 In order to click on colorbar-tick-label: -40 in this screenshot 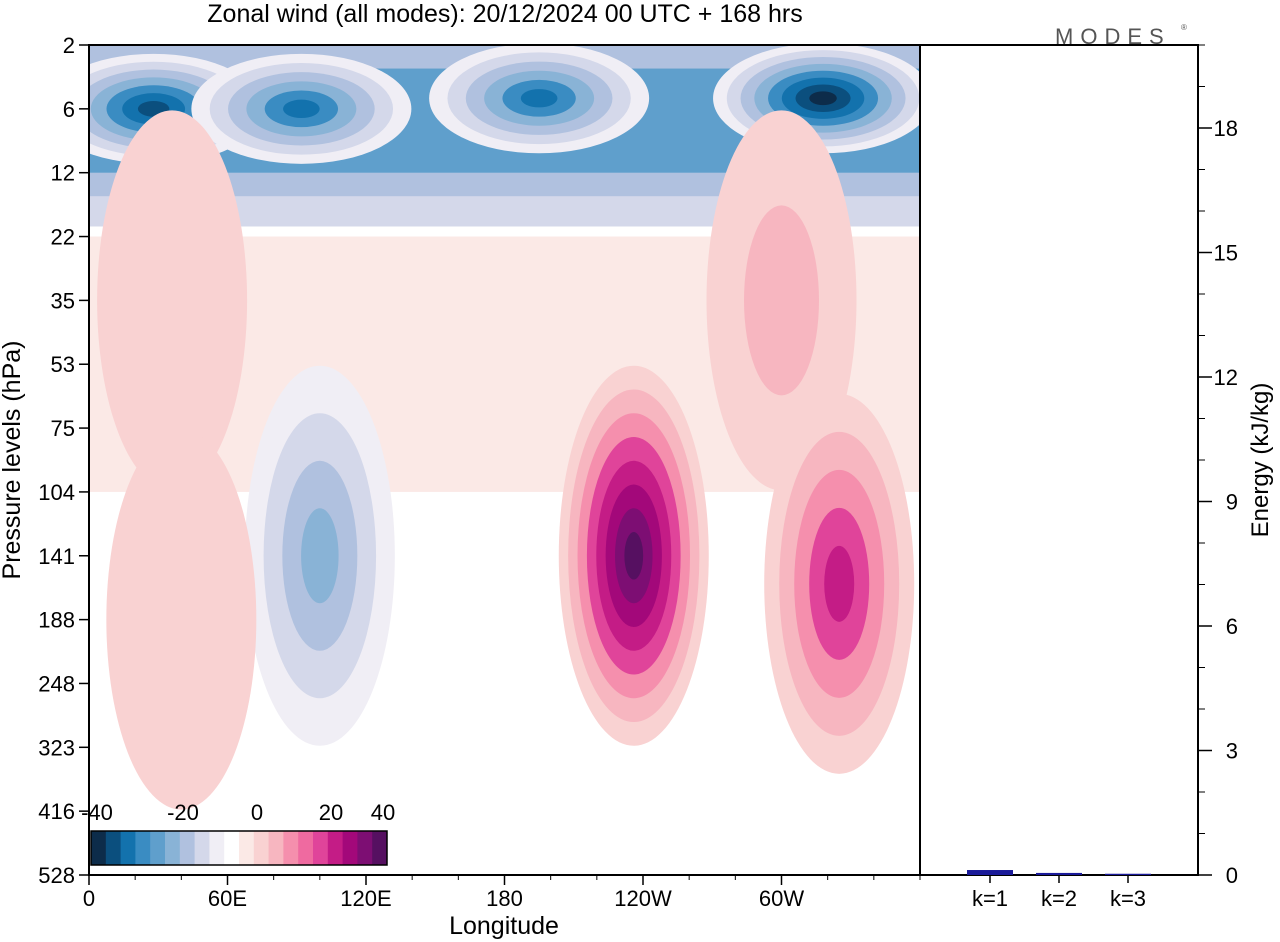, I will do `click(97, 812)`.